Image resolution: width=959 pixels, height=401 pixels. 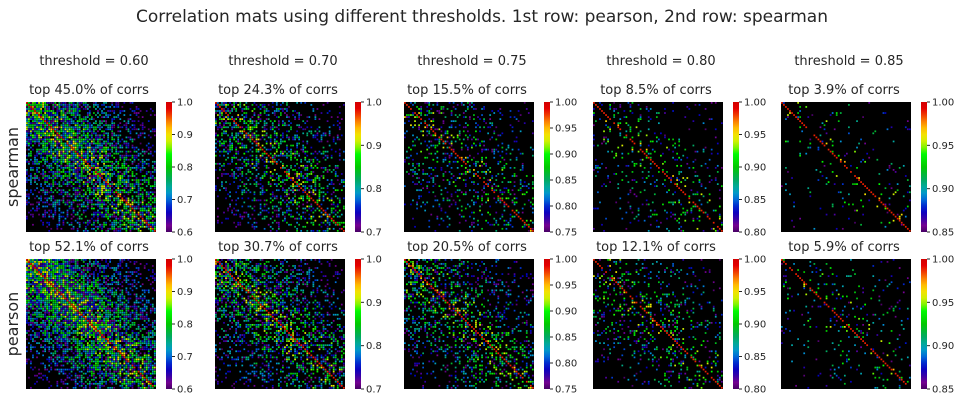 I want to click on panel-subtitle: top 30.7% of corrs, so click(x=278, y=247).